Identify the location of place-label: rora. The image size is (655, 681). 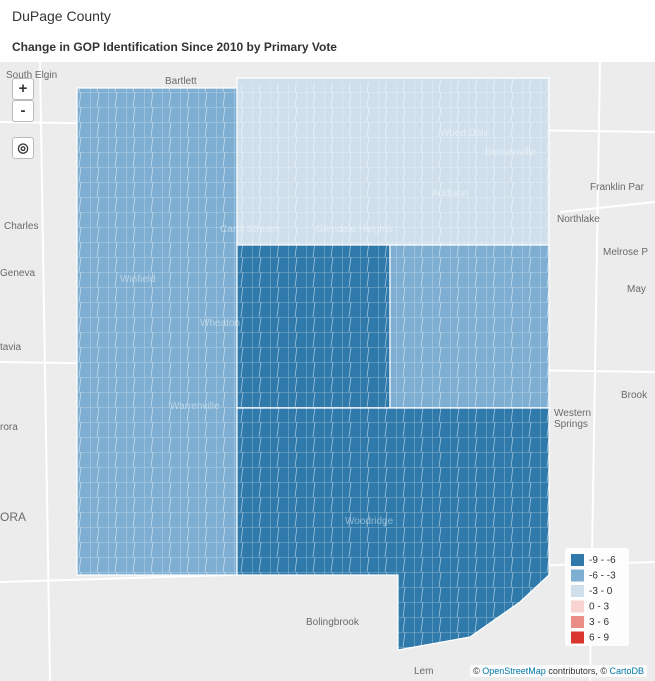
(9, 427).